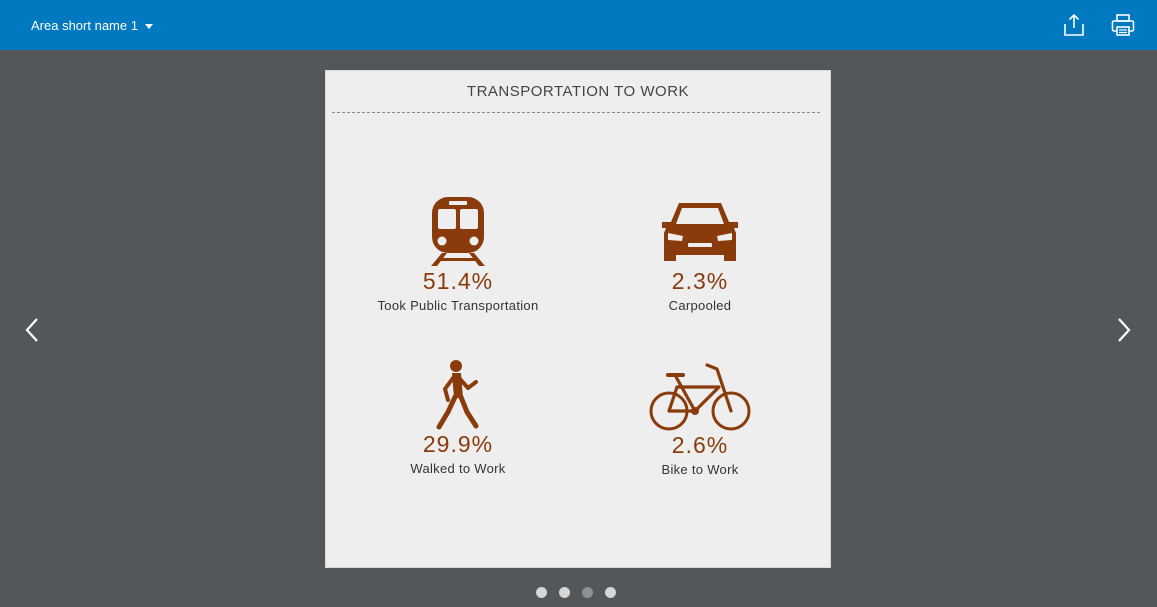 The height and width of the screenshot is (607, 1157). I want to click on share-button, so click(1074, 25).